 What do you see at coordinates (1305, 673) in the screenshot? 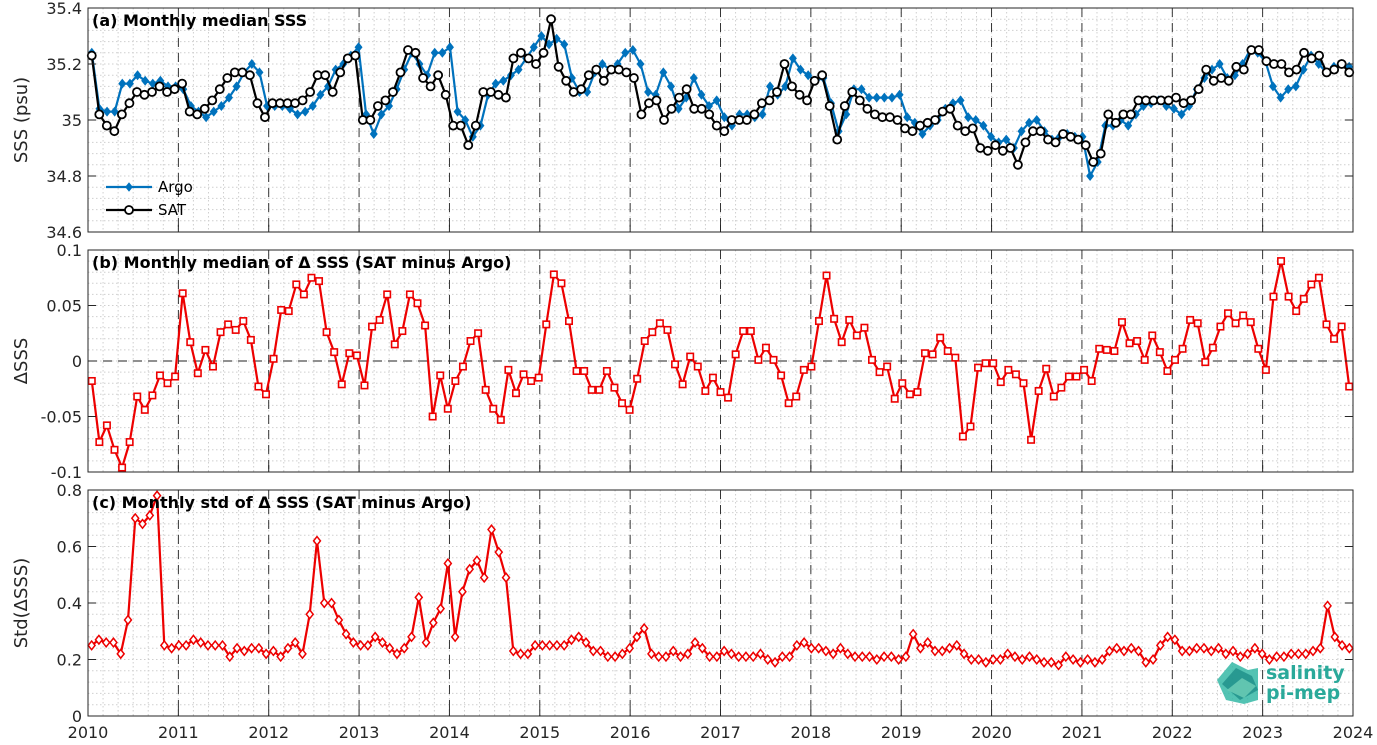
I see `logo-text-line1: salinity` at bounding box center [1305, 673].